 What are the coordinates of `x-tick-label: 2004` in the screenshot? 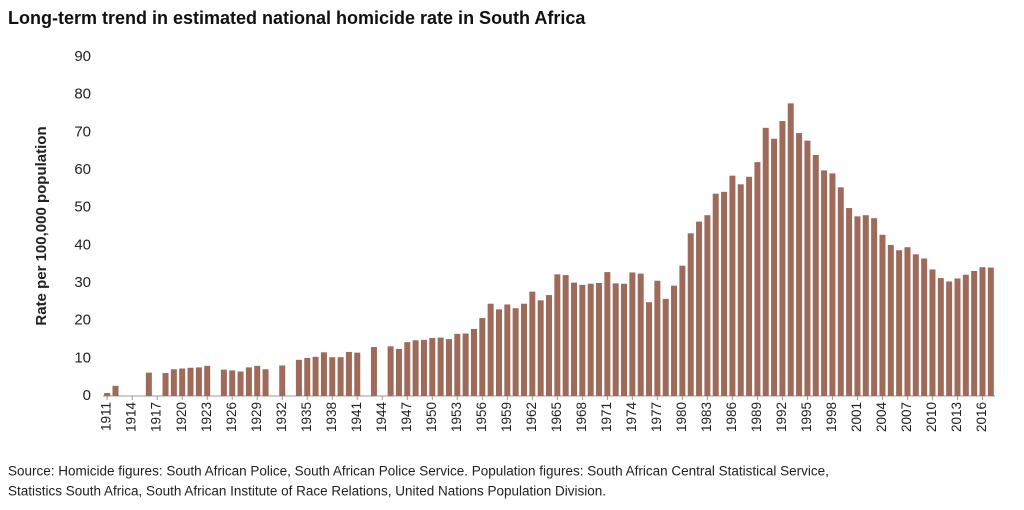 It's located at (881, 417).